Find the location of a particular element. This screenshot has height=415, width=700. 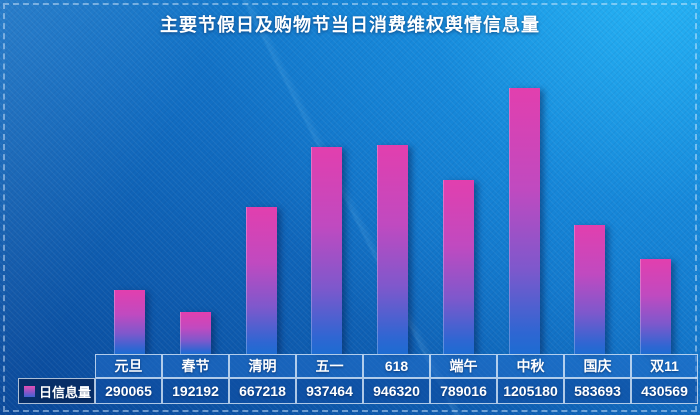

chart-title: 主要节假日及购物节当日消费维权舆情信息量 is located at coordinates (350, 25).